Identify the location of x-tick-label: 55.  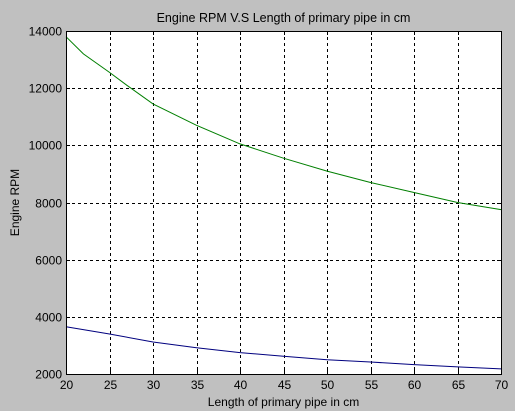
(372, 385).